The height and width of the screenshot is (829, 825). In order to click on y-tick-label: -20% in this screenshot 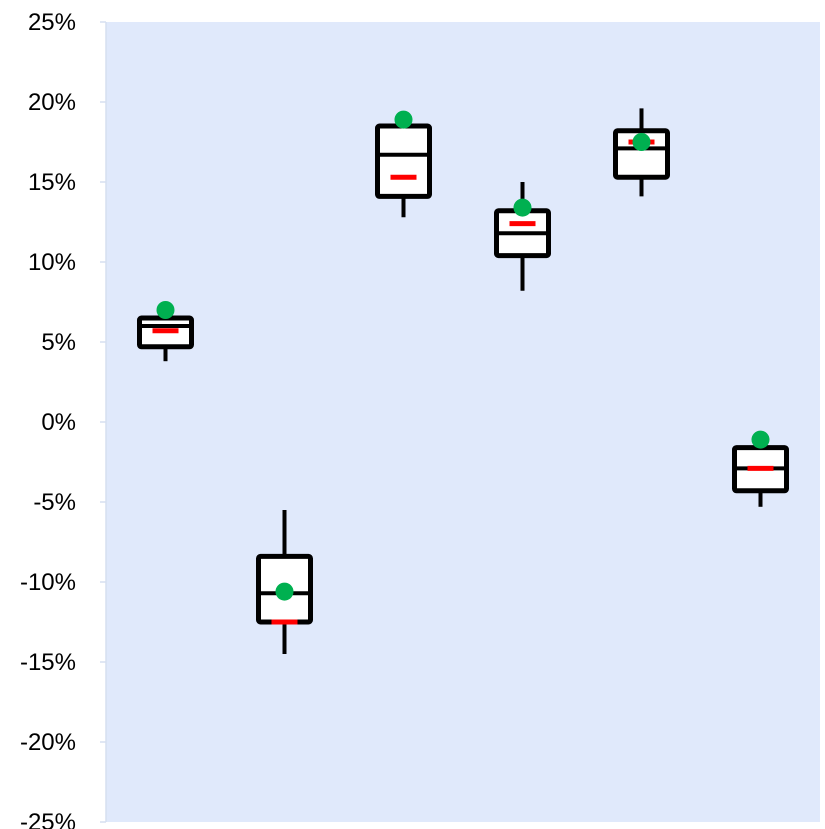, I will do `click(48, 742)`.